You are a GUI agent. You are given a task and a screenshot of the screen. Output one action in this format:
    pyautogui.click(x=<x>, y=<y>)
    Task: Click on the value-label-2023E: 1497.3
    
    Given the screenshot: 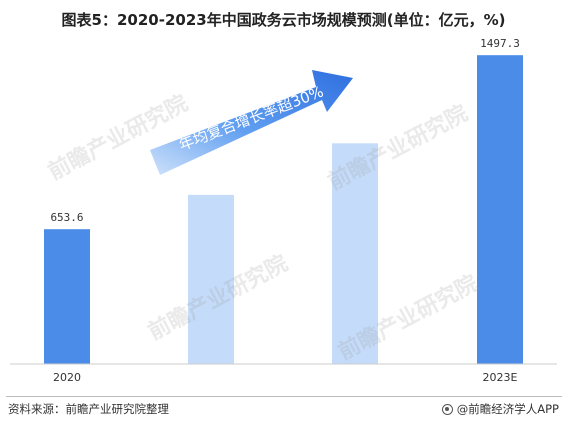 What is the action you would take?
    pyautogui.click(x=500, y=43)
    